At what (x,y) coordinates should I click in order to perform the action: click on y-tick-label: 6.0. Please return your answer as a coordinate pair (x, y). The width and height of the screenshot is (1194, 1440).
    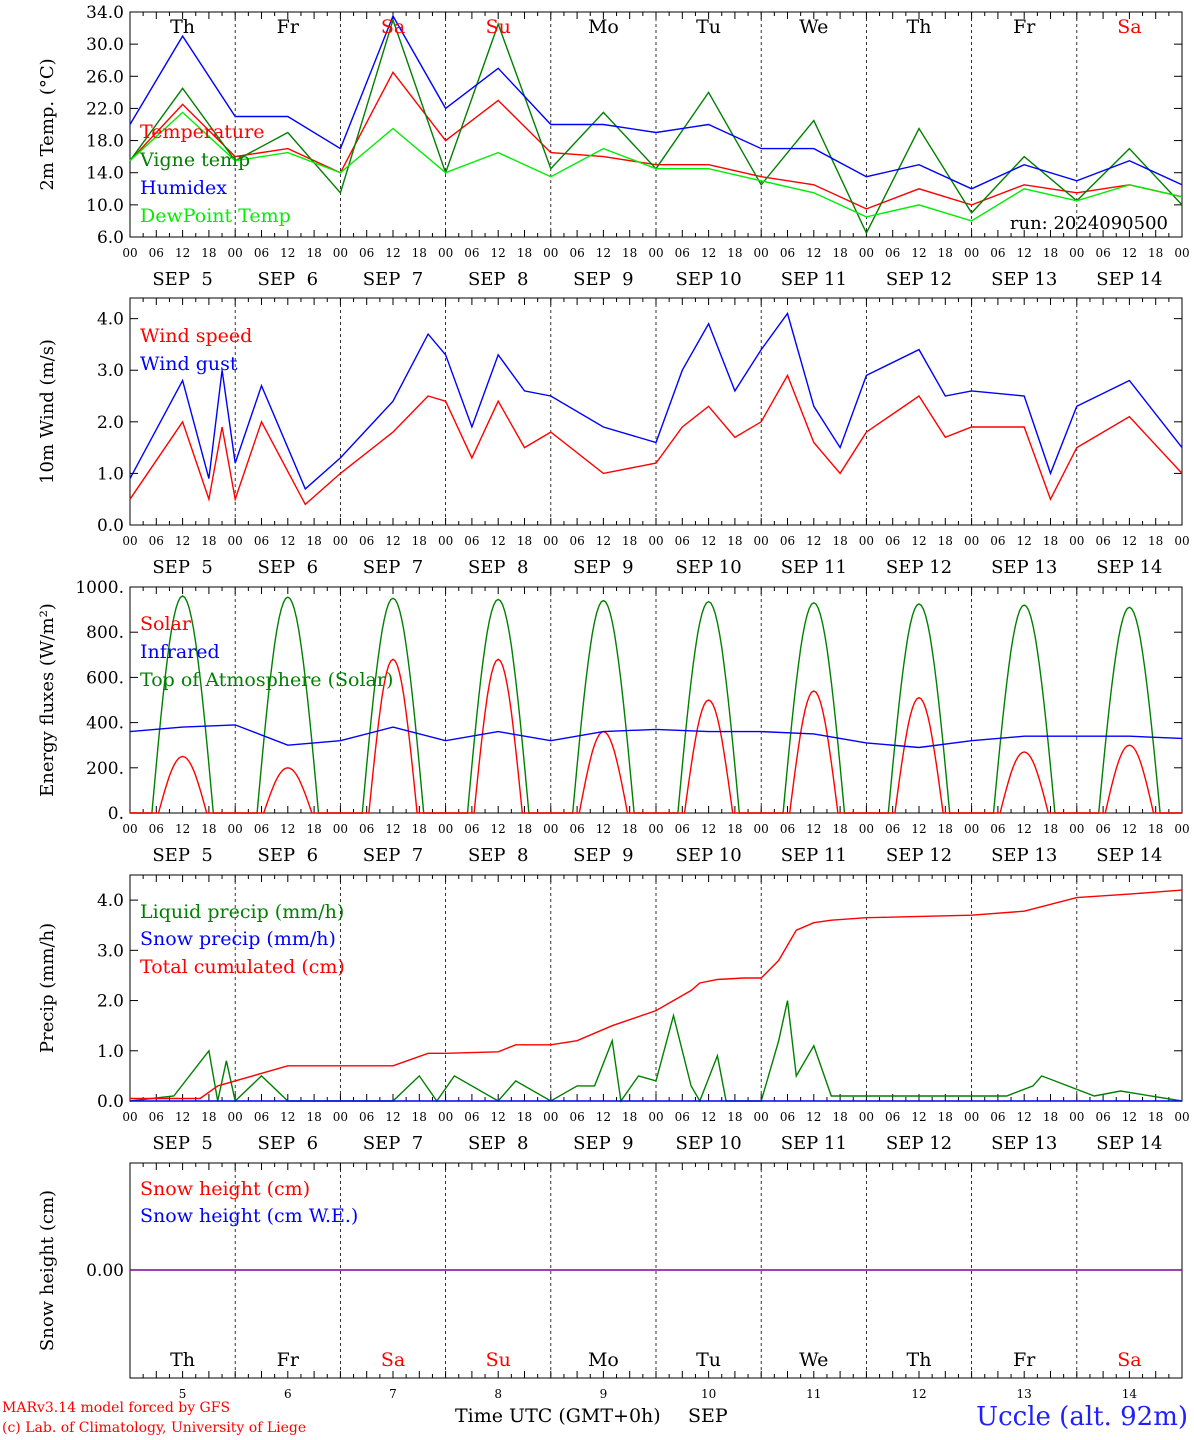
    Looking at the image, I should click on (110, 238).